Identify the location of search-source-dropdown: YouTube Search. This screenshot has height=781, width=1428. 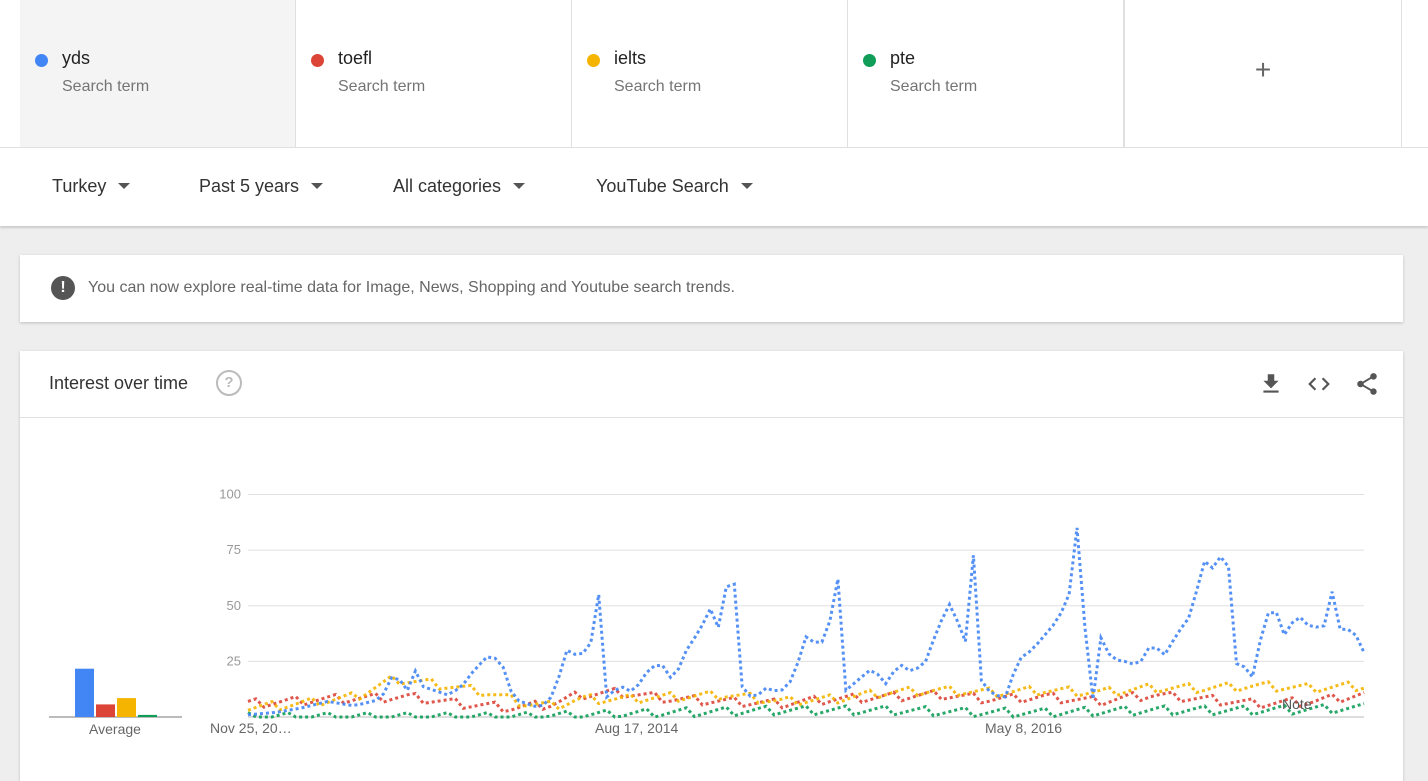
(674, 186).